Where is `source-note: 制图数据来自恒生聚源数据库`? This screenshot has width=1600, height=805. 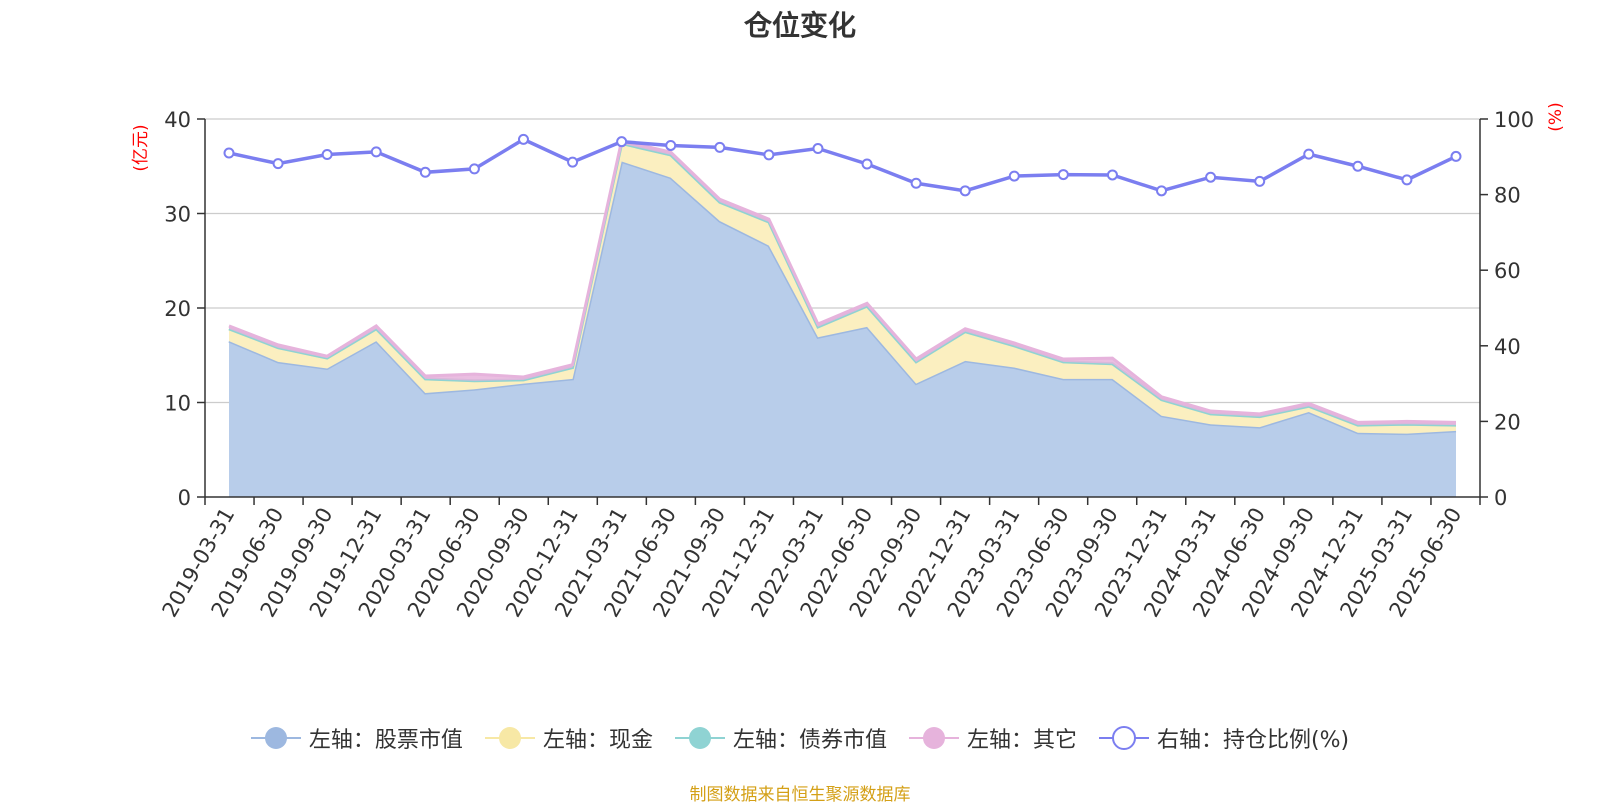 source-note: 制图数据来自恒生聚源数据库 is located at coordinates (800, 795).